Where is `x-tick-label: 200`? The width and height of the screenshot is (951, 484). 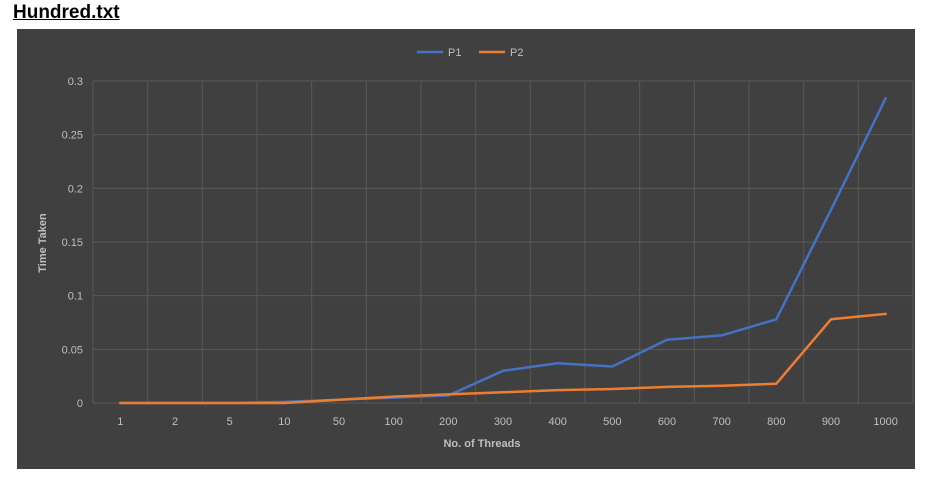 x-tick-label: 200 is located at coordinates (448, 422).